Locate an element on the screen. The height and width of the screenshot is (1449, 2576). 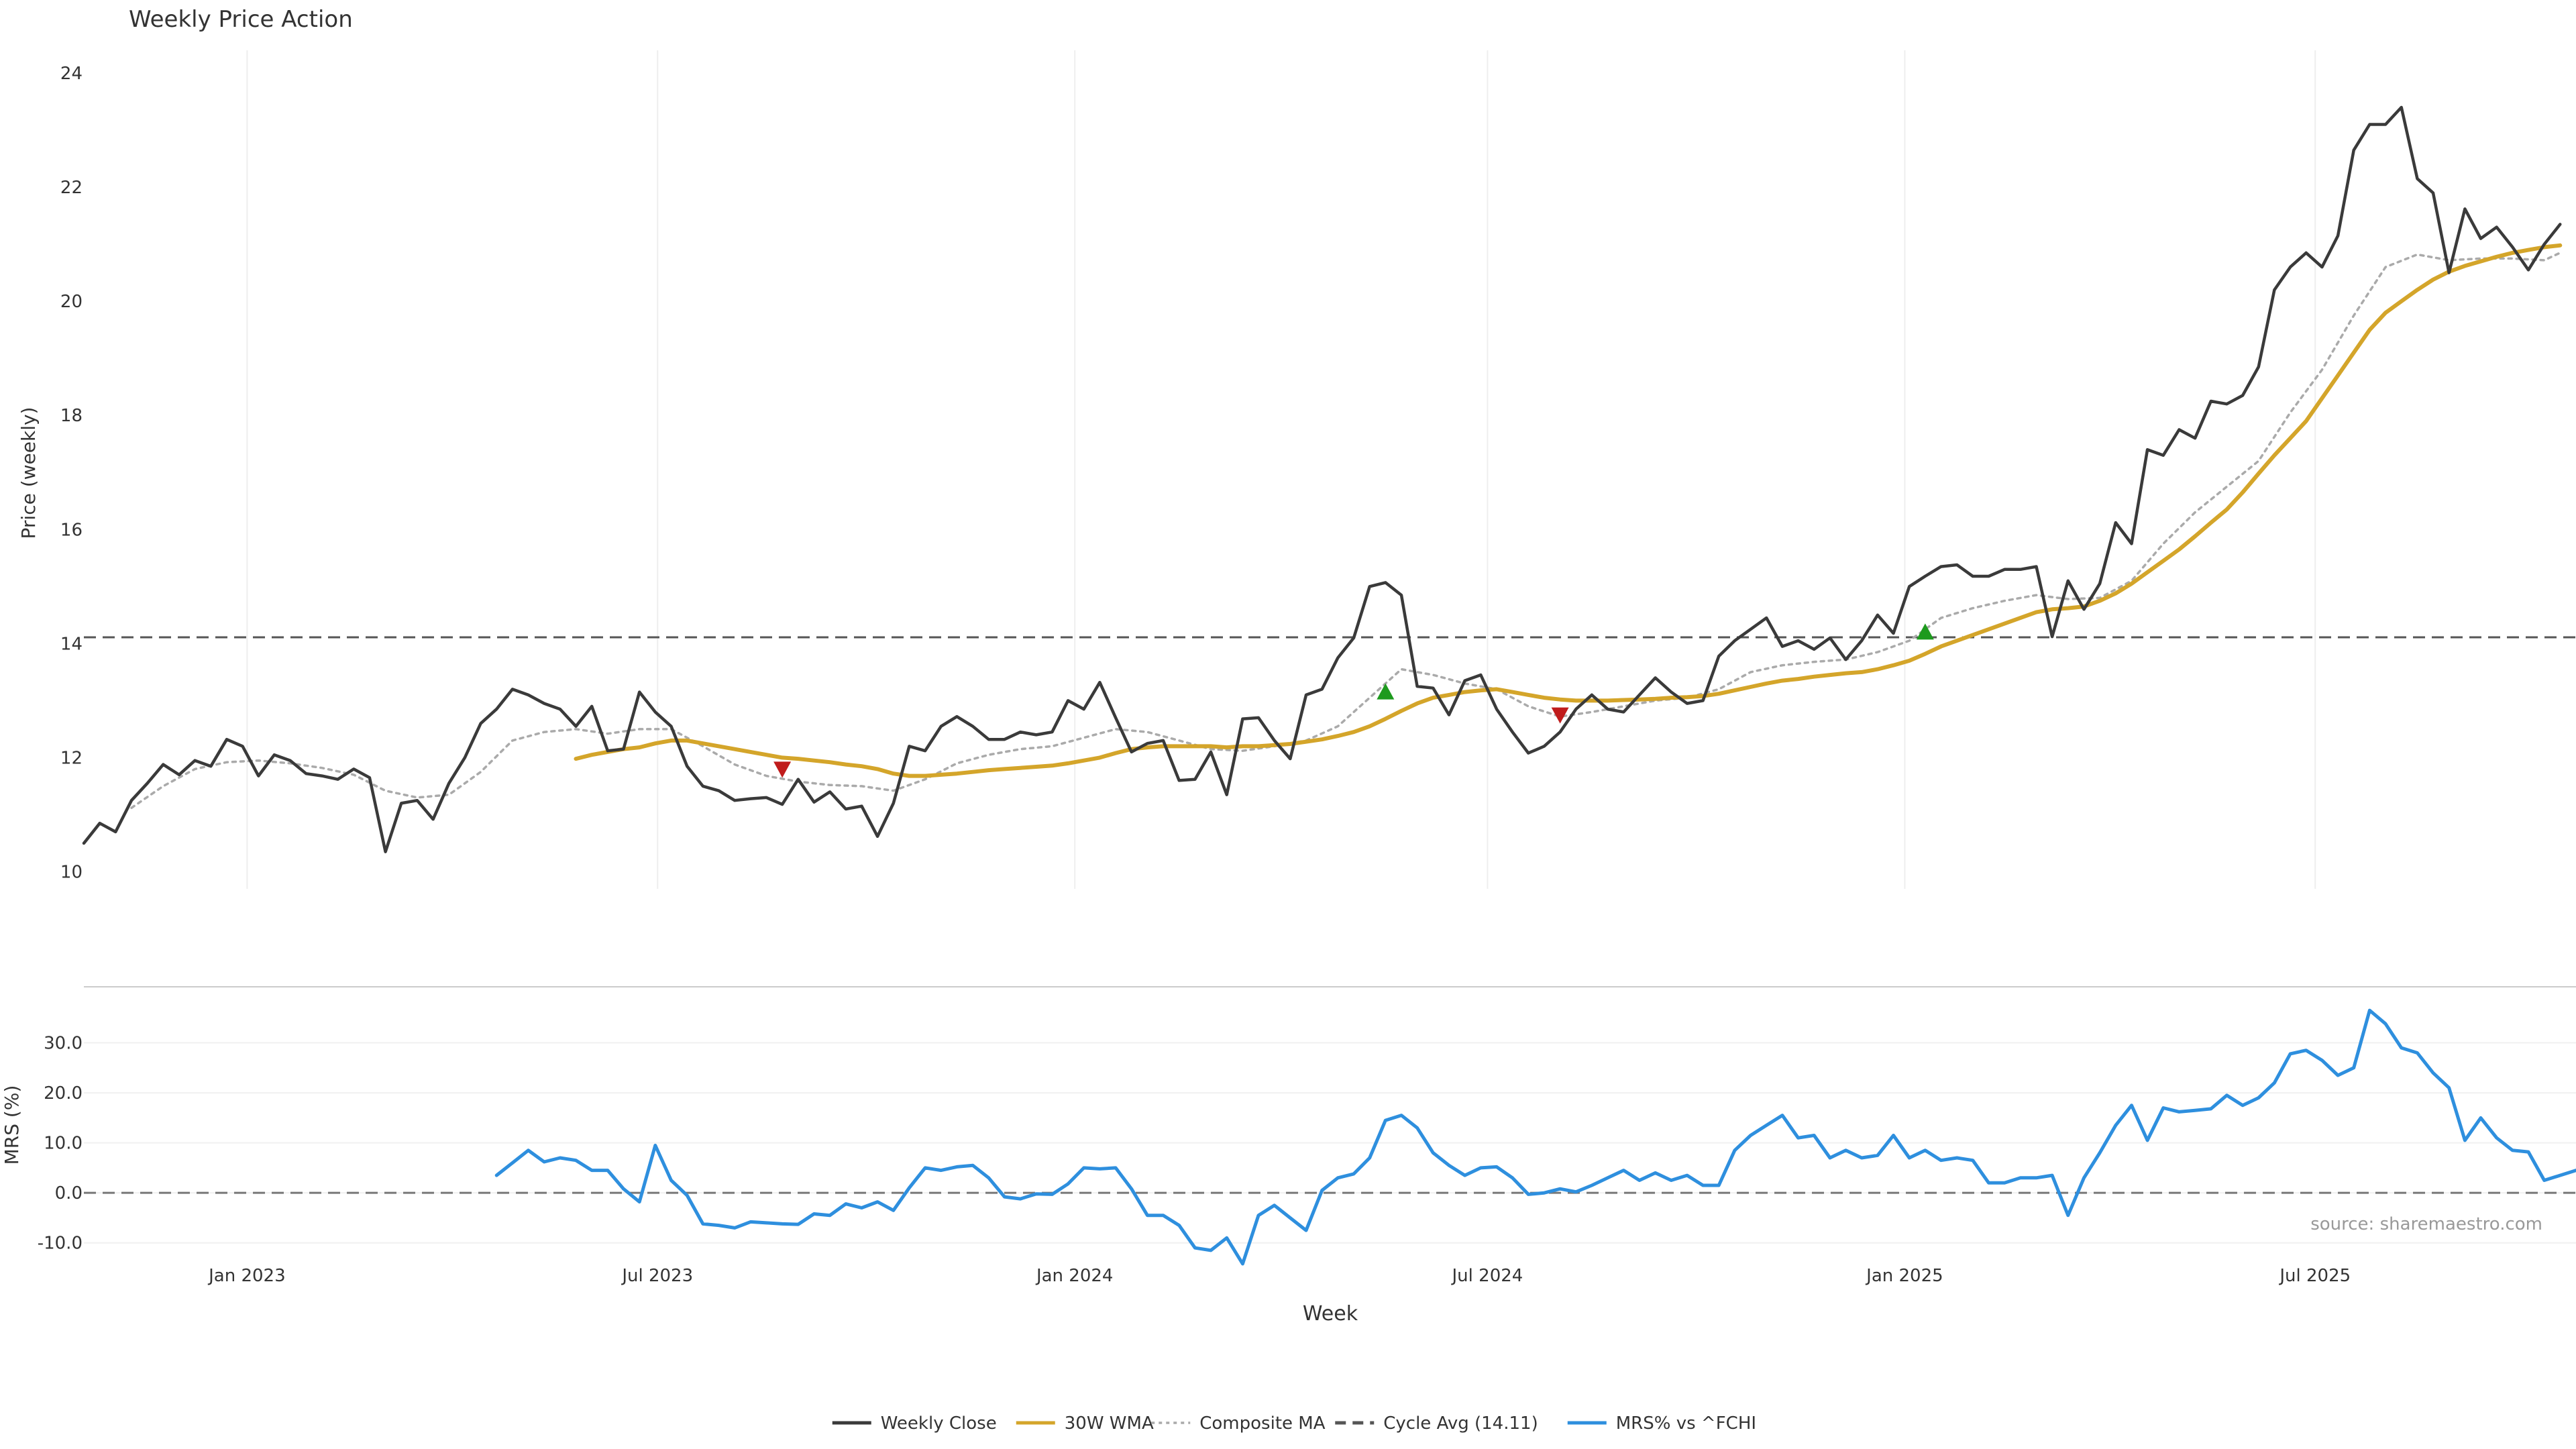
legend-label: MRS% vs ^FCHI is located at coordinates (1686, 1423).